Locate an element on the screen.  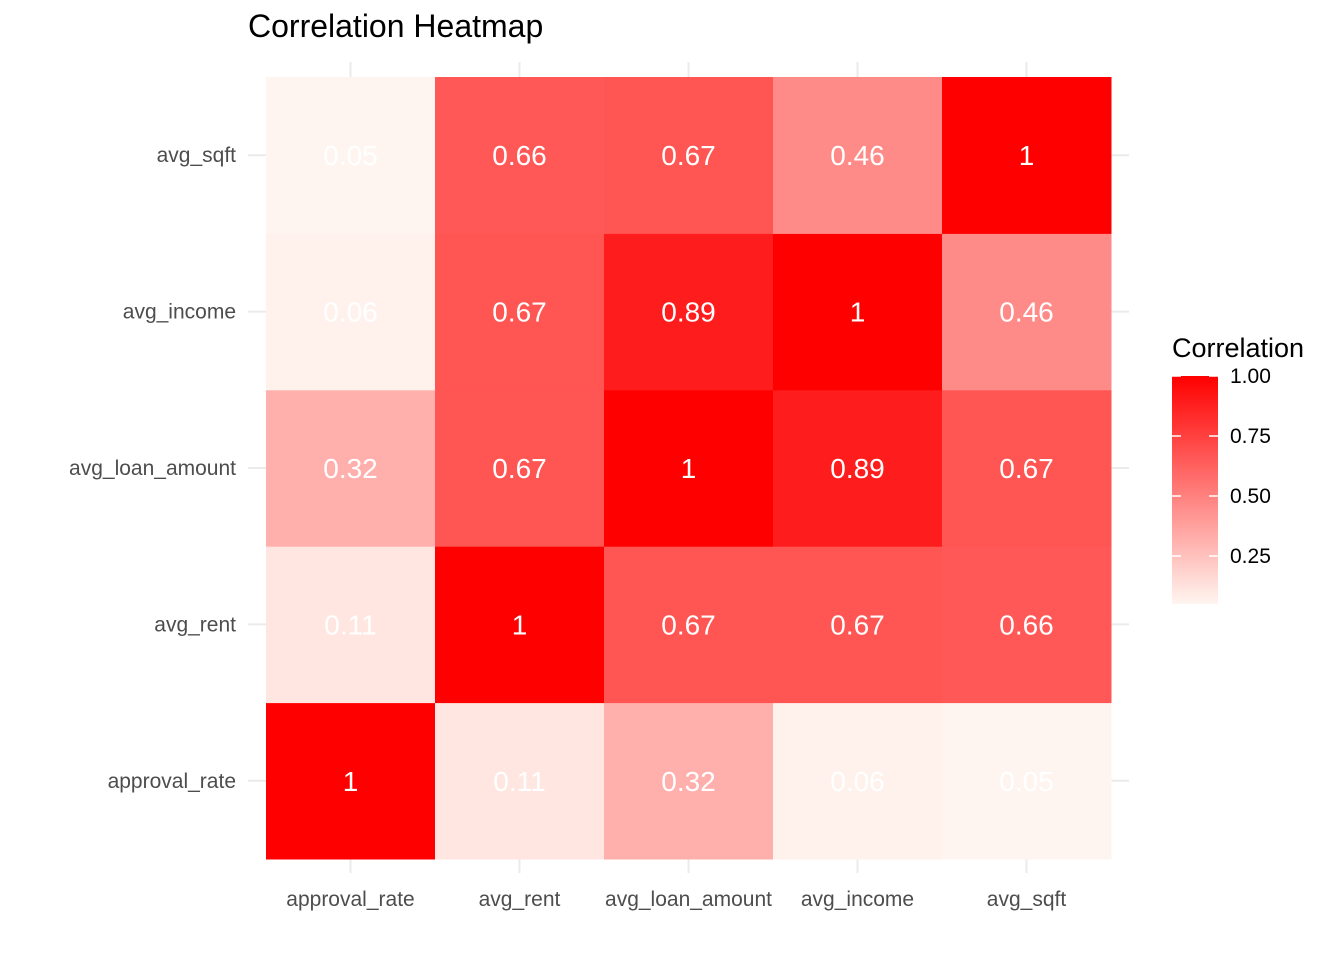
legend-tick-label: 0.25 is located at coordinates (1250, 556).